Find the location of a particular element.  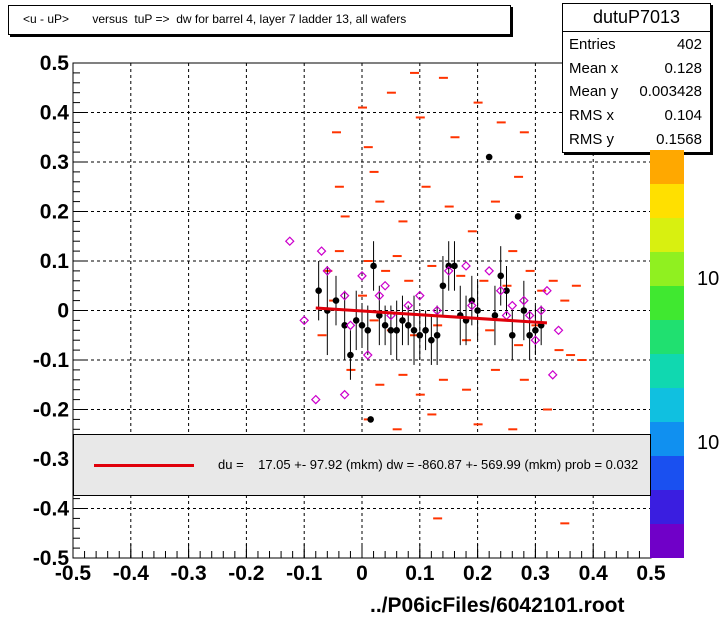

color-palette is located at coordinates (667, 354).